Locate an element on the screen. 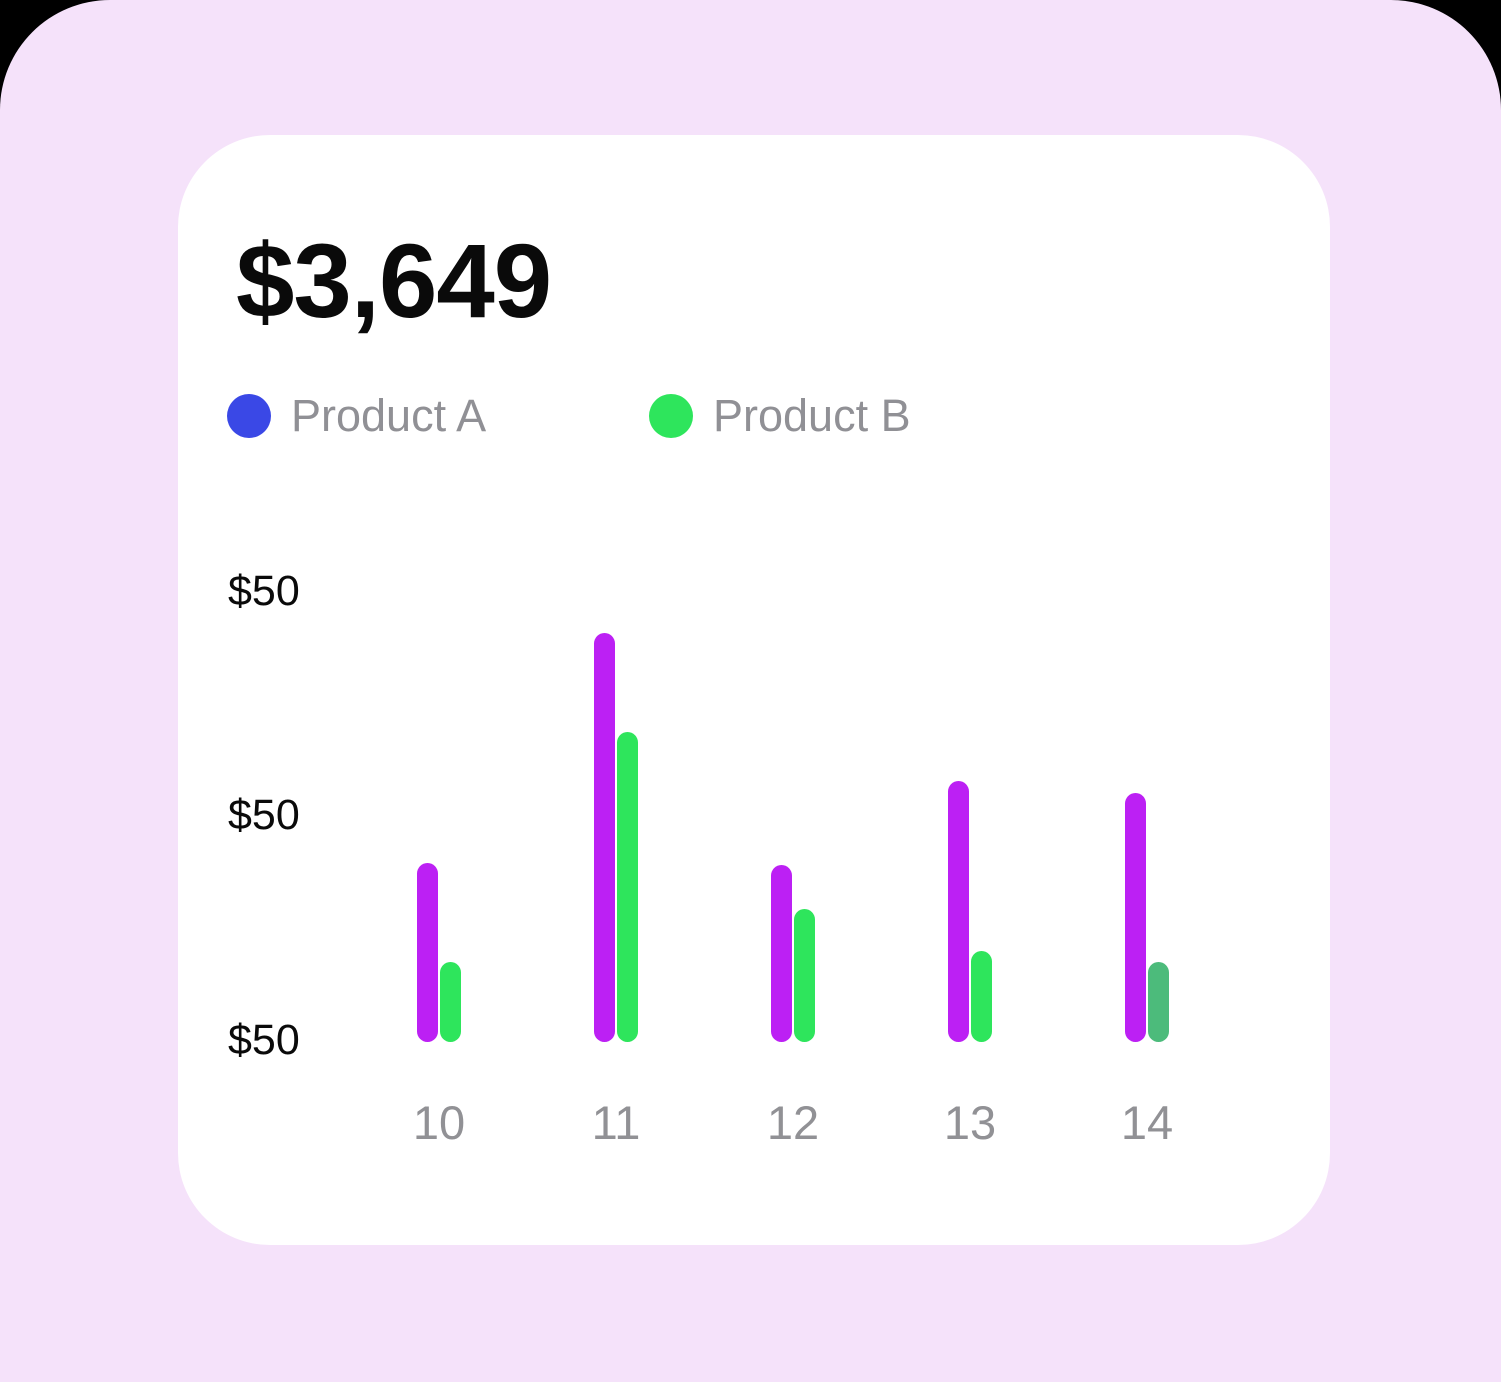 The height and width of the screenshot is (1382, 1501). x-axis-label-11: 11 is located at coordinates (616, 1122).